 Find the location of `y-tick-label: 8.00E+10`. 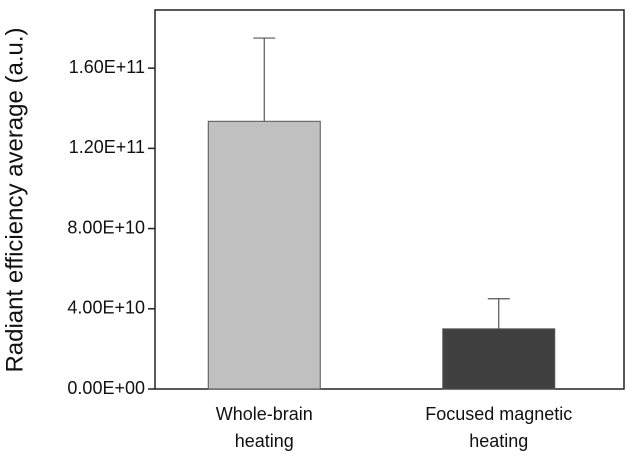

y-tick-label: 8.00E+10 is located at coordinates (106, 227).